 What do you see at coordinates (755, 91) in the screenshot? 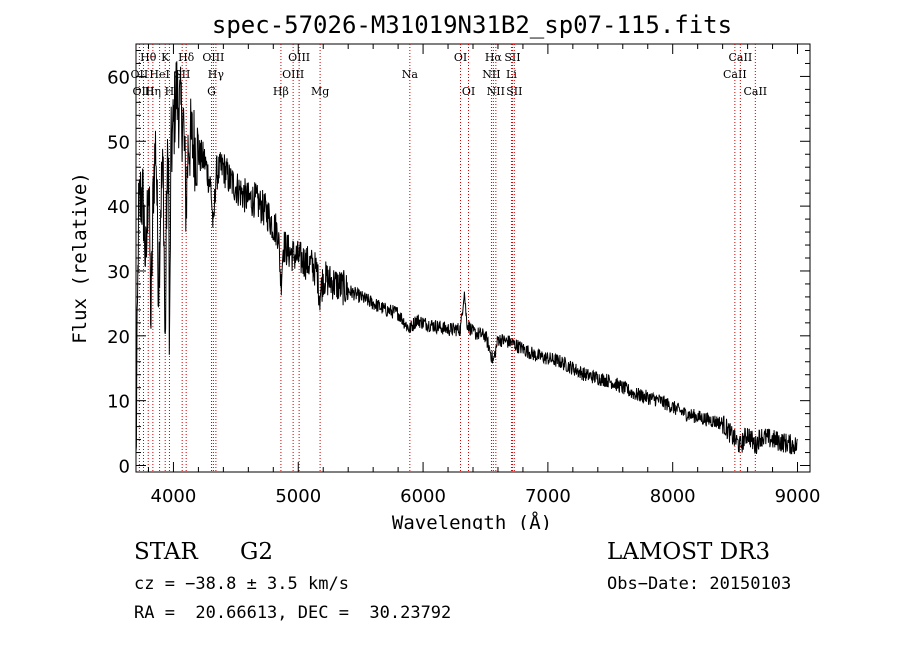
I see `line-label-27: CaII` at bounding box center [755, 91].